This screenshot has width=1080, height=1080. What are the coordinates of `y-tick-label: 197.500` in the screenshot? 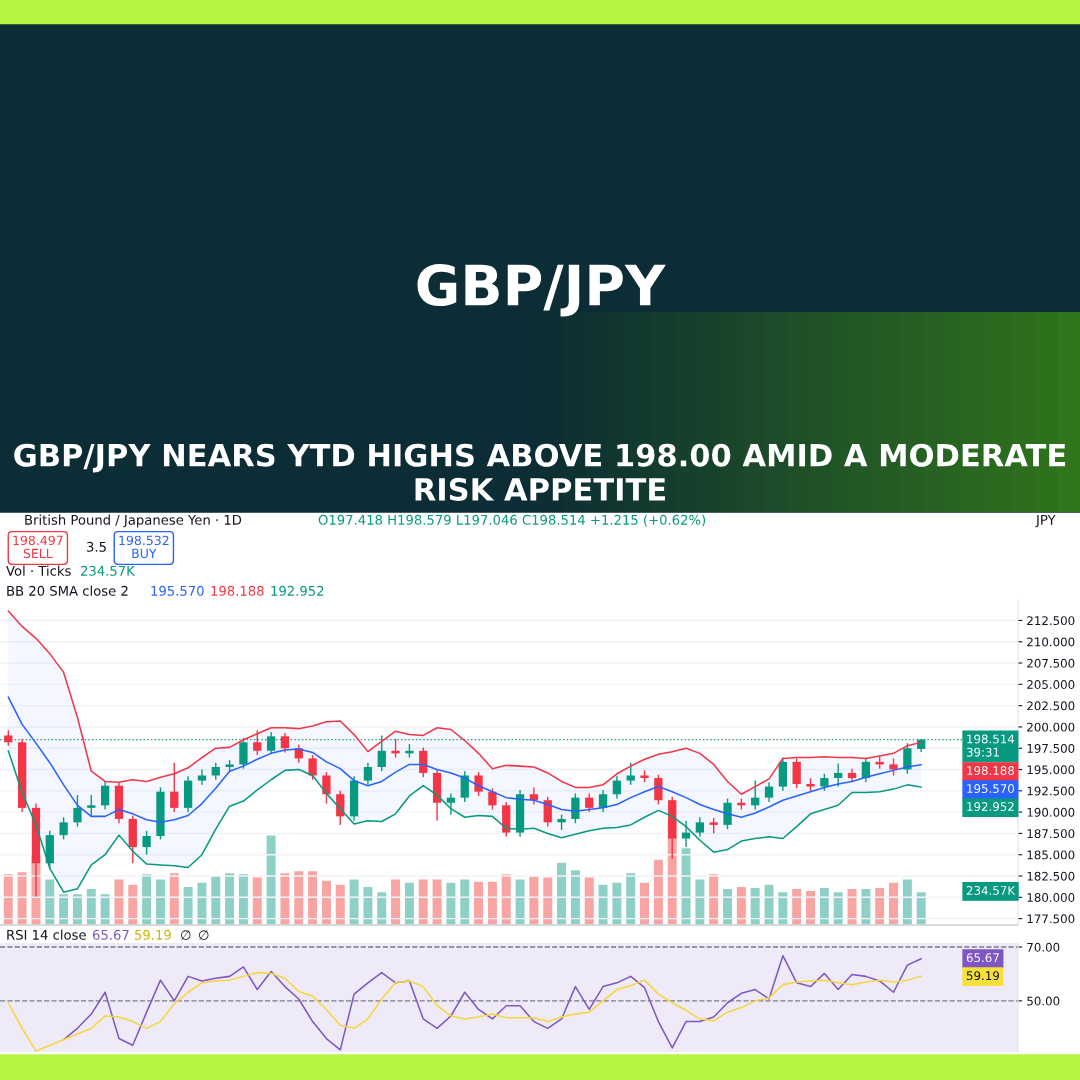 It's located at (1051, 748).